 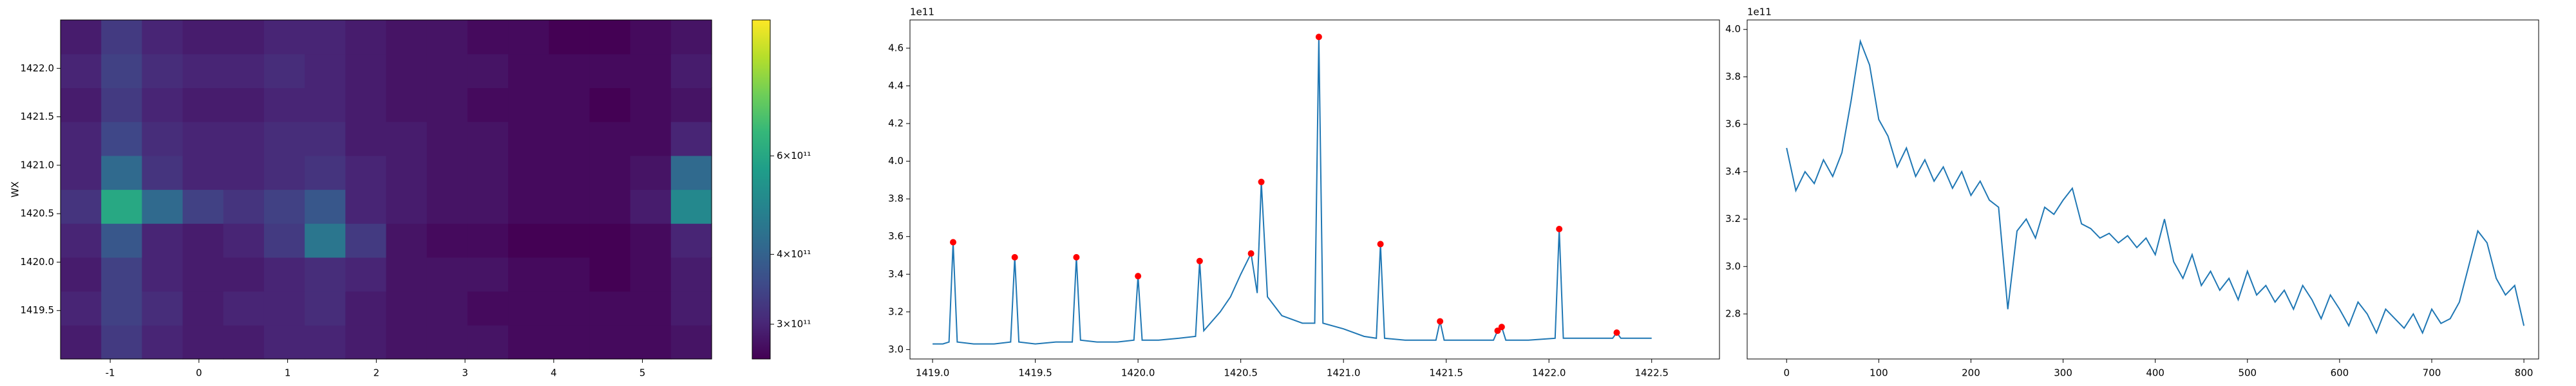 What do you see at coordinates (794, 323) in the screenshot?
I see `colorbar-tick-label: 3×10¹¹` at bounding box center [794, 323].